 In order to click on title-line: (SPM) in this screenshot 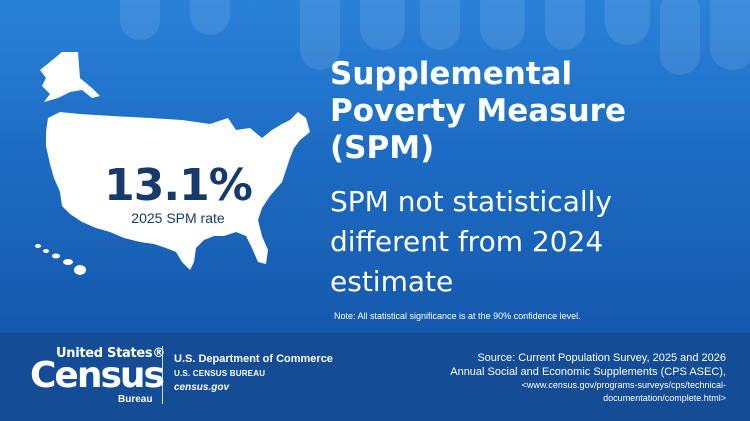, I will do `click(382, 148)`.